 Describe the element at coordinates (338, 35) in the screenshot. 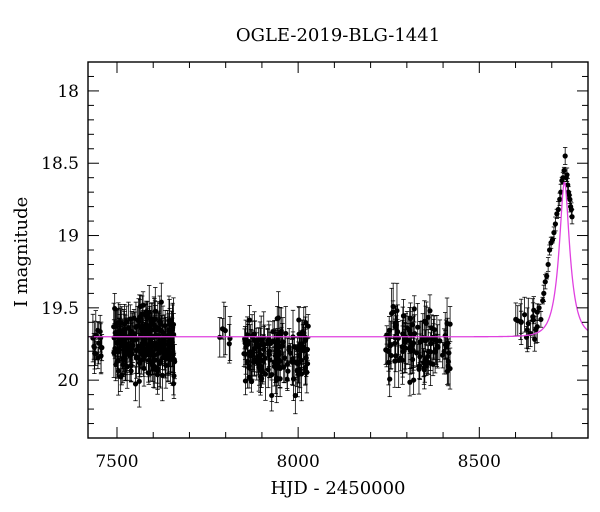

I see `chart-title: OGLE-2019-BLG-1441` at that location.